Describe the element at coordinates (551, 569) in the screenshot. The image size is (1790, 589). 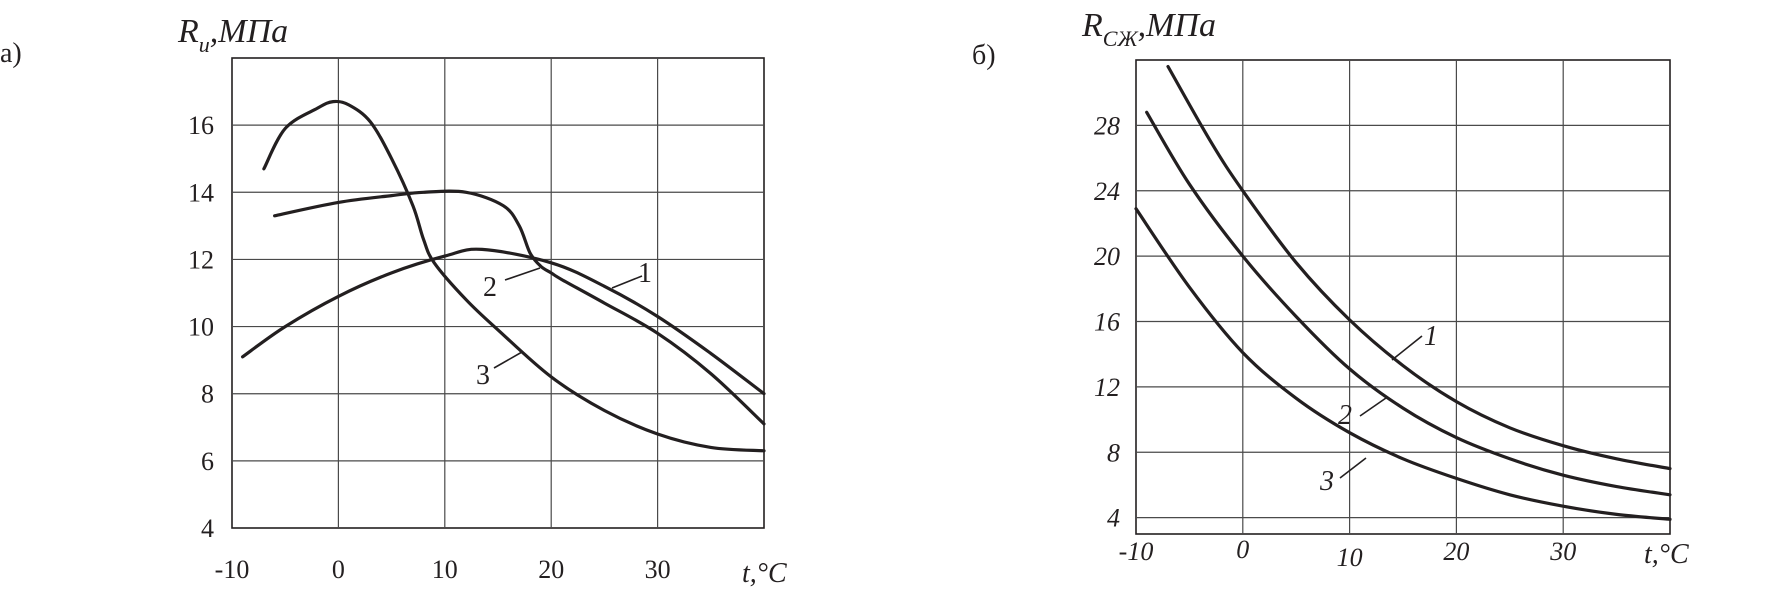
I see `panel-a-x-tick-label: 20` at that location.